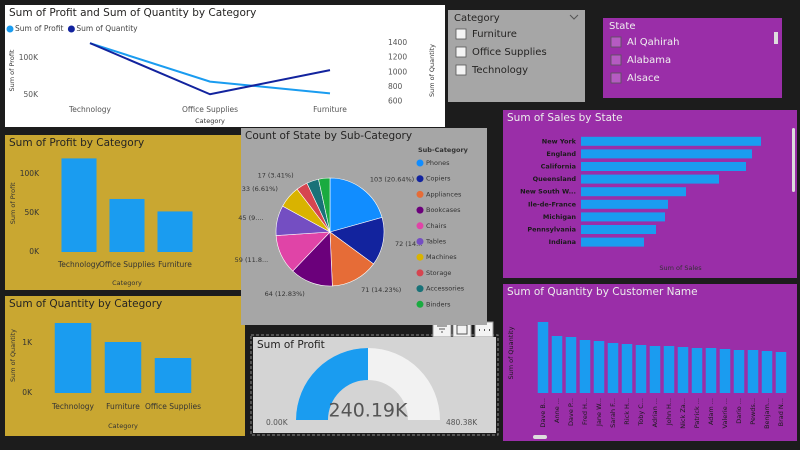 The height and width of the screenshot is (450, 800). What do you see at coordinates (653, 42) in the screenshot?
I see `slicer-item: Al Qahirah` at bounding box center [653, 42].